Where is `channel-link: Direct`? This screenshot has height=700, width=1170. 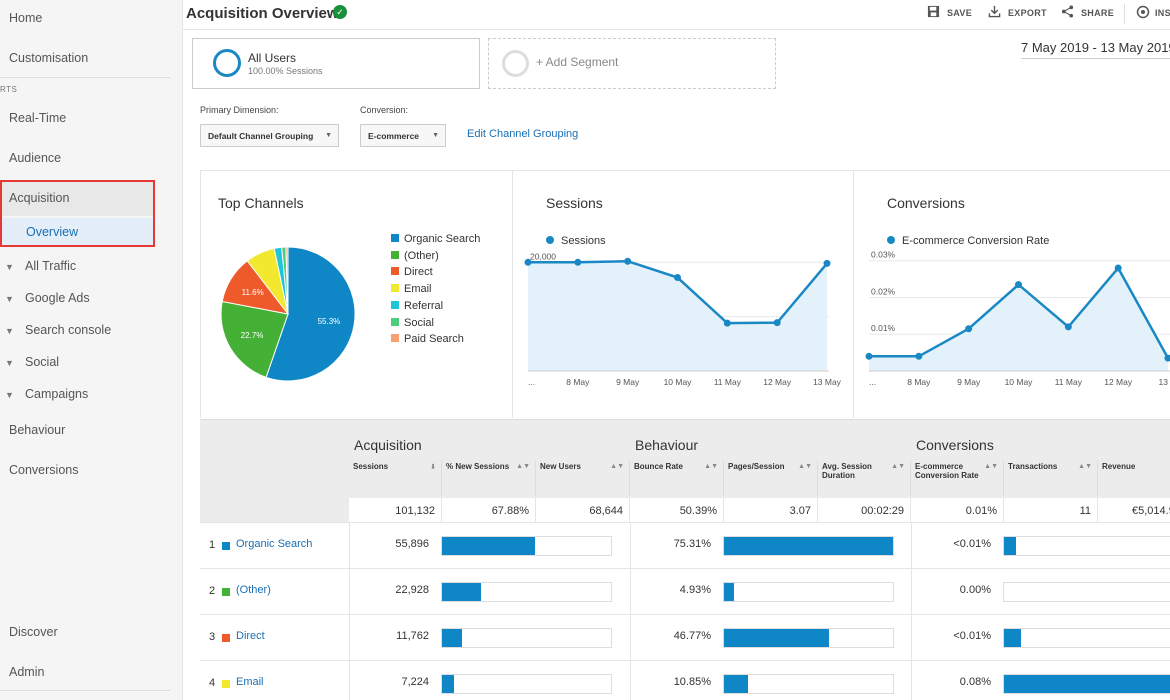
channel-link: Direct is located at coordinates (250, 636).